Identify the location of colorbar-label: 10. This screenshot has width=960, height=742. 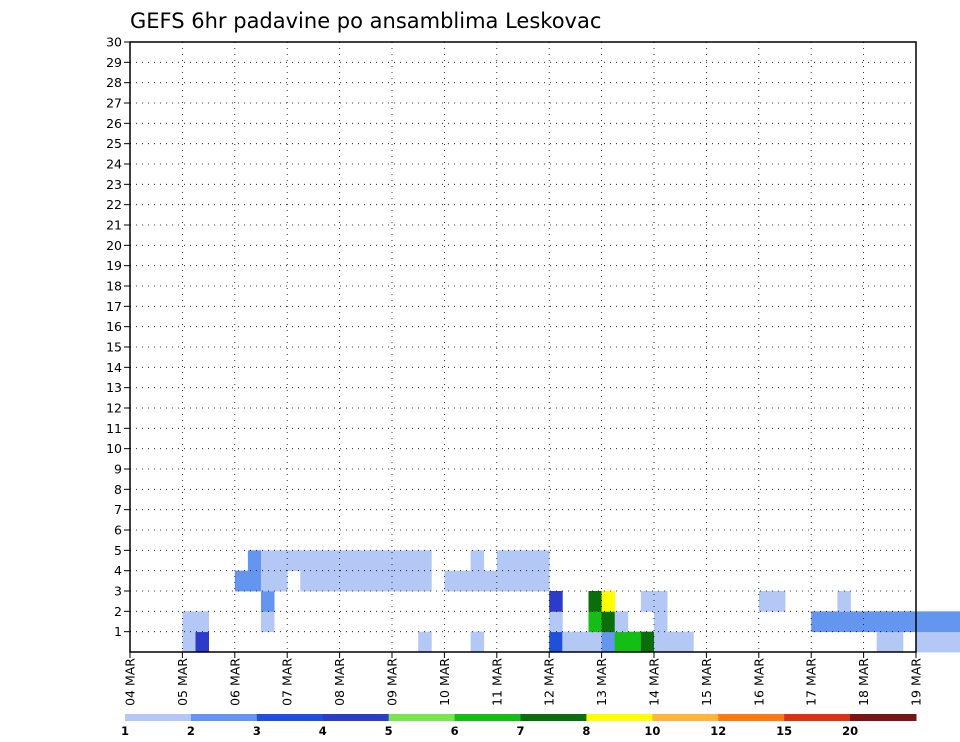
(652, 731).